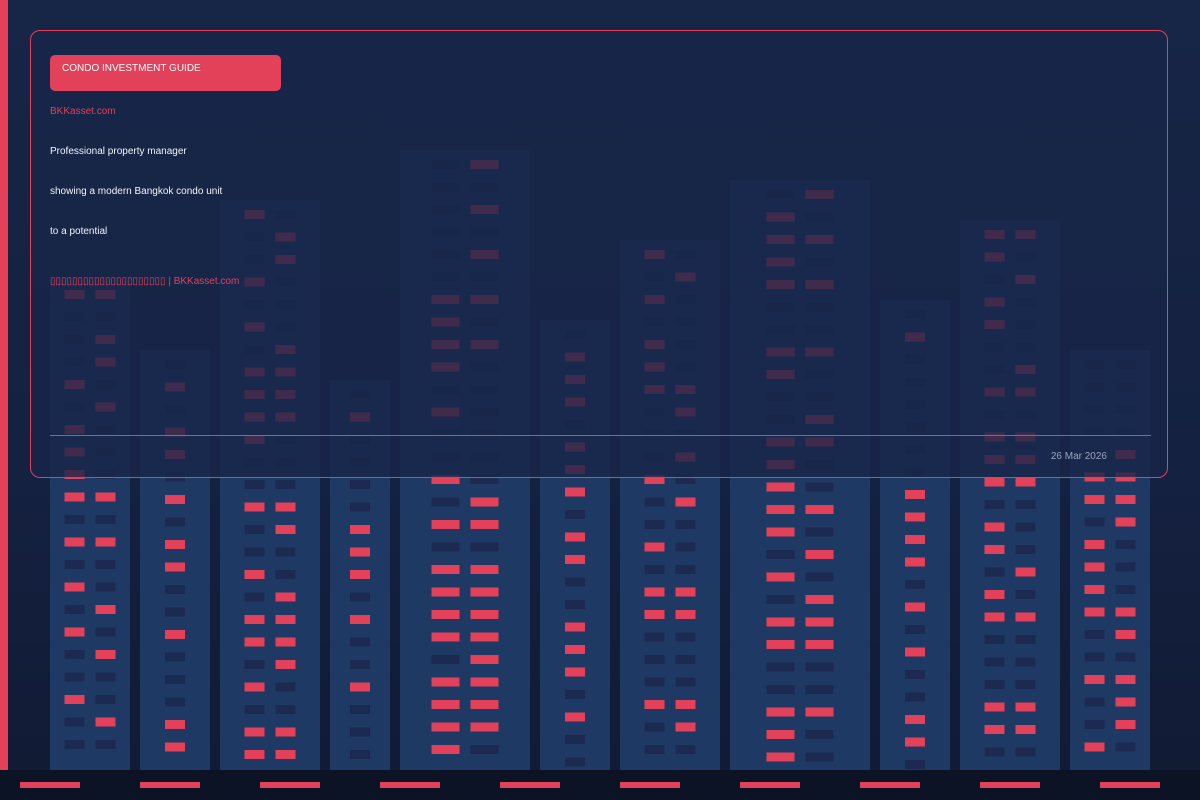 Image resolution: width=1200 pixels, height=800 pixels. What do you see at coordinates (83, 111) in the screenshot?
I see `brand-link: BKKasset.com` at bounding box center [83, 111].